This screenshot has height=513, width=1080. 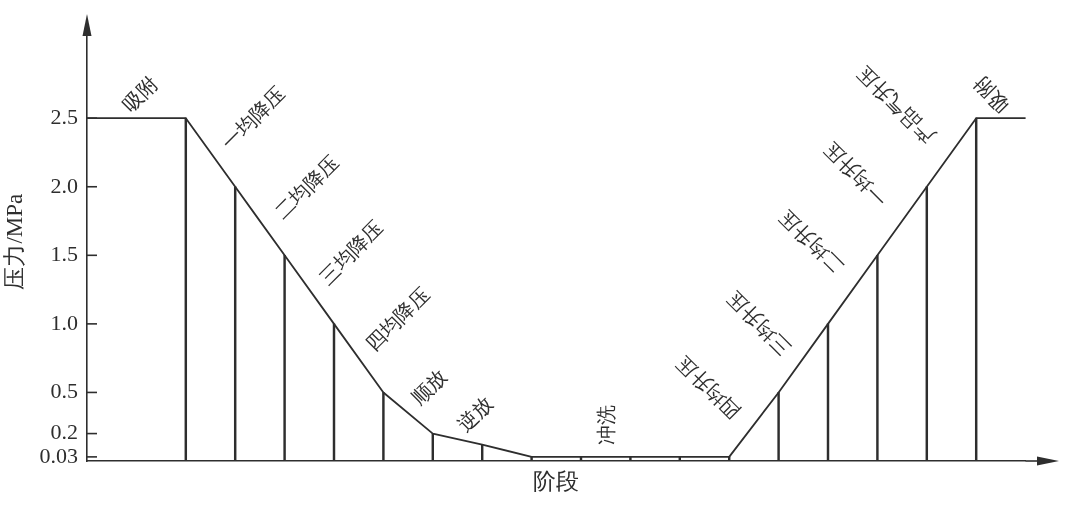 What do you see at coordinates (64, 391) in the screenshot?
I see `y-tick-label: 0.5` at bounding box center [64, 391].